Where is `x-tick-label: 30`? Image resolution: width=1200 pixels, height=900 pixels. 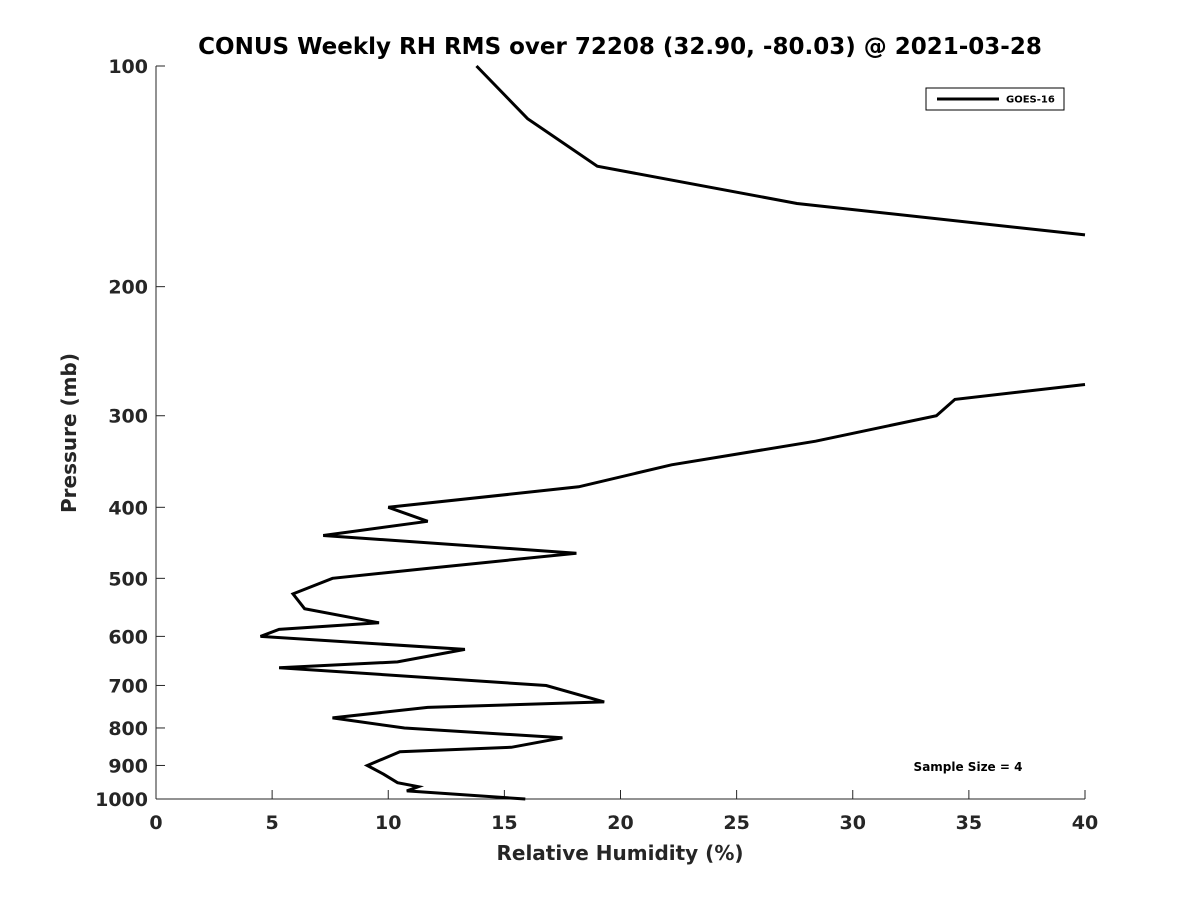 x-tick-label: 30 is located at coordinates (853, 823).